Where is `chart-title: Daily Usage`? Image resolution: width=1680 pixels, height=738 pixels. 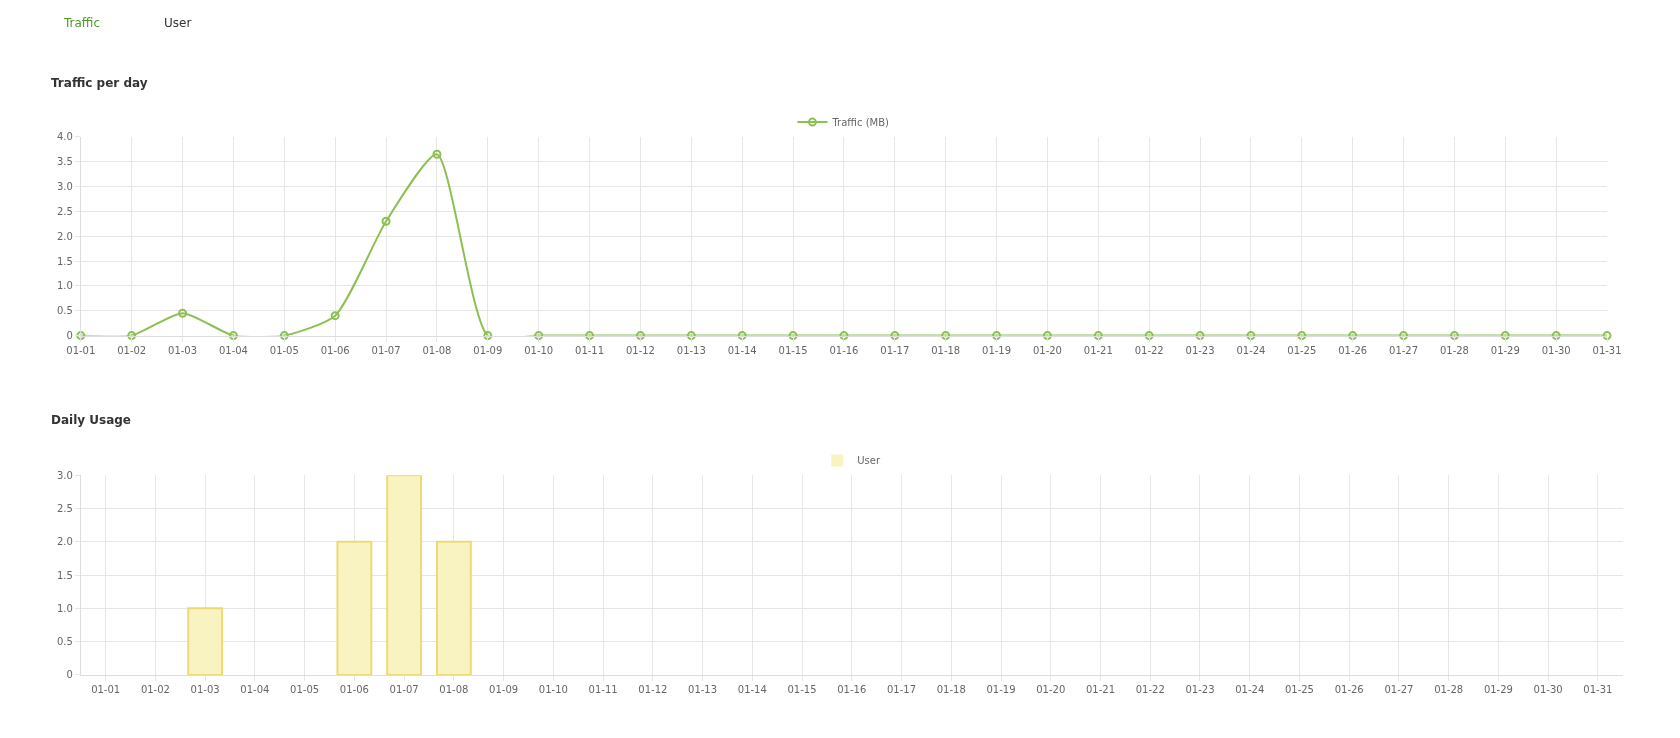 chart-title: Daily Usage is located at coordinates (91, 420).